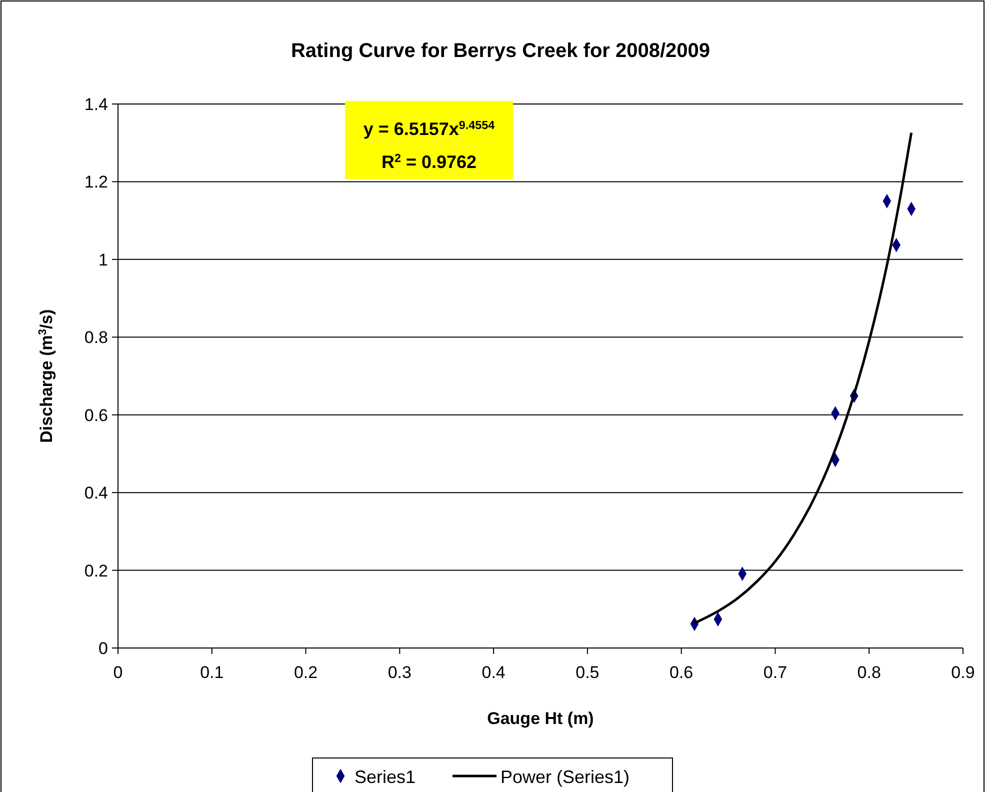 The width and height of the screenshot is (985, 792). I want to click on y-tick-label: 1, so click(103, 260).